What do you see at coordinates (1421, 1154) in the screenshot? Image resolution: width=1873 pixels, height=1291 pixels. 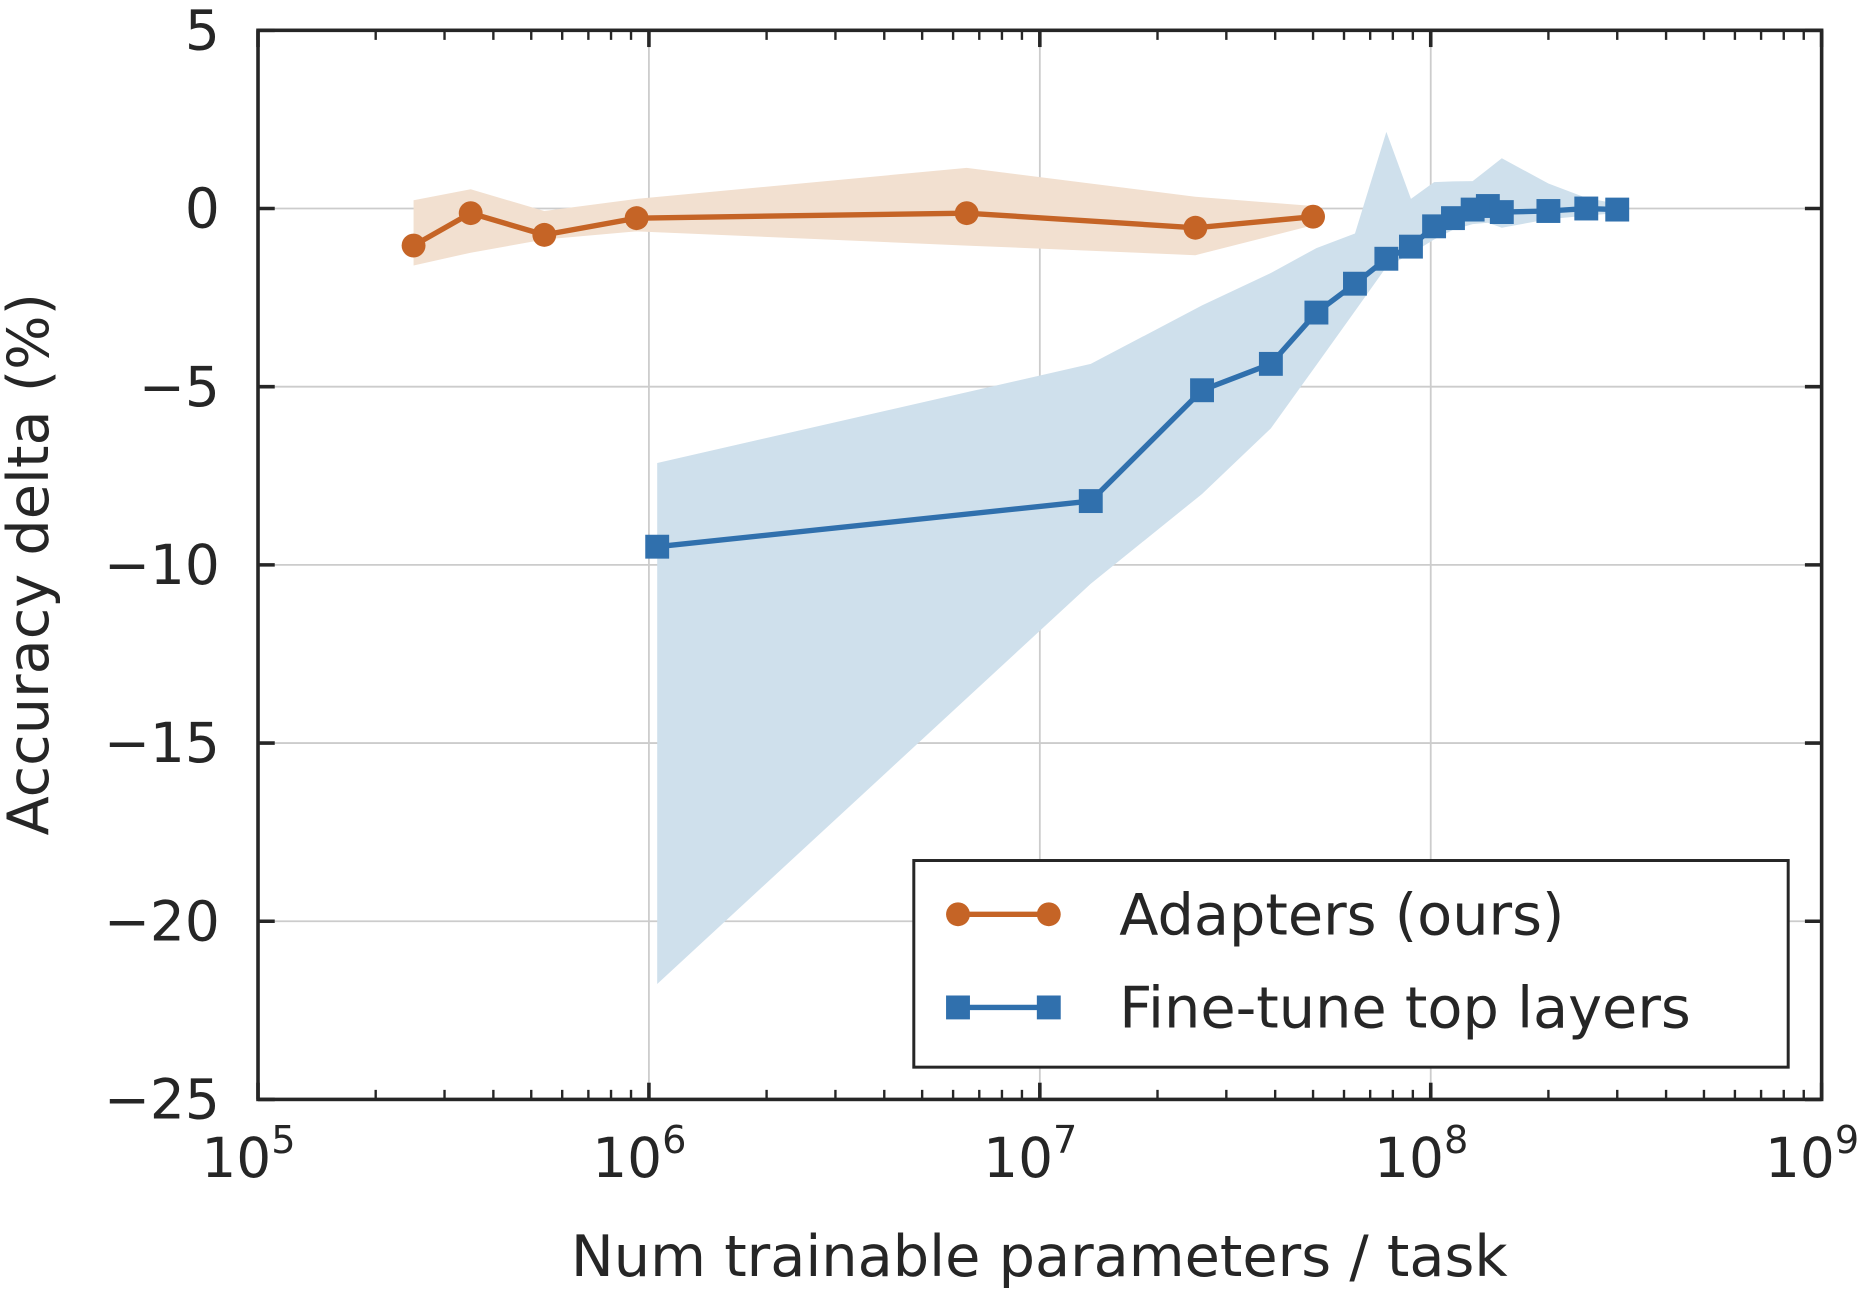 I see `x-tick-label: 10⁸` at bounding box center [1421, 1154].